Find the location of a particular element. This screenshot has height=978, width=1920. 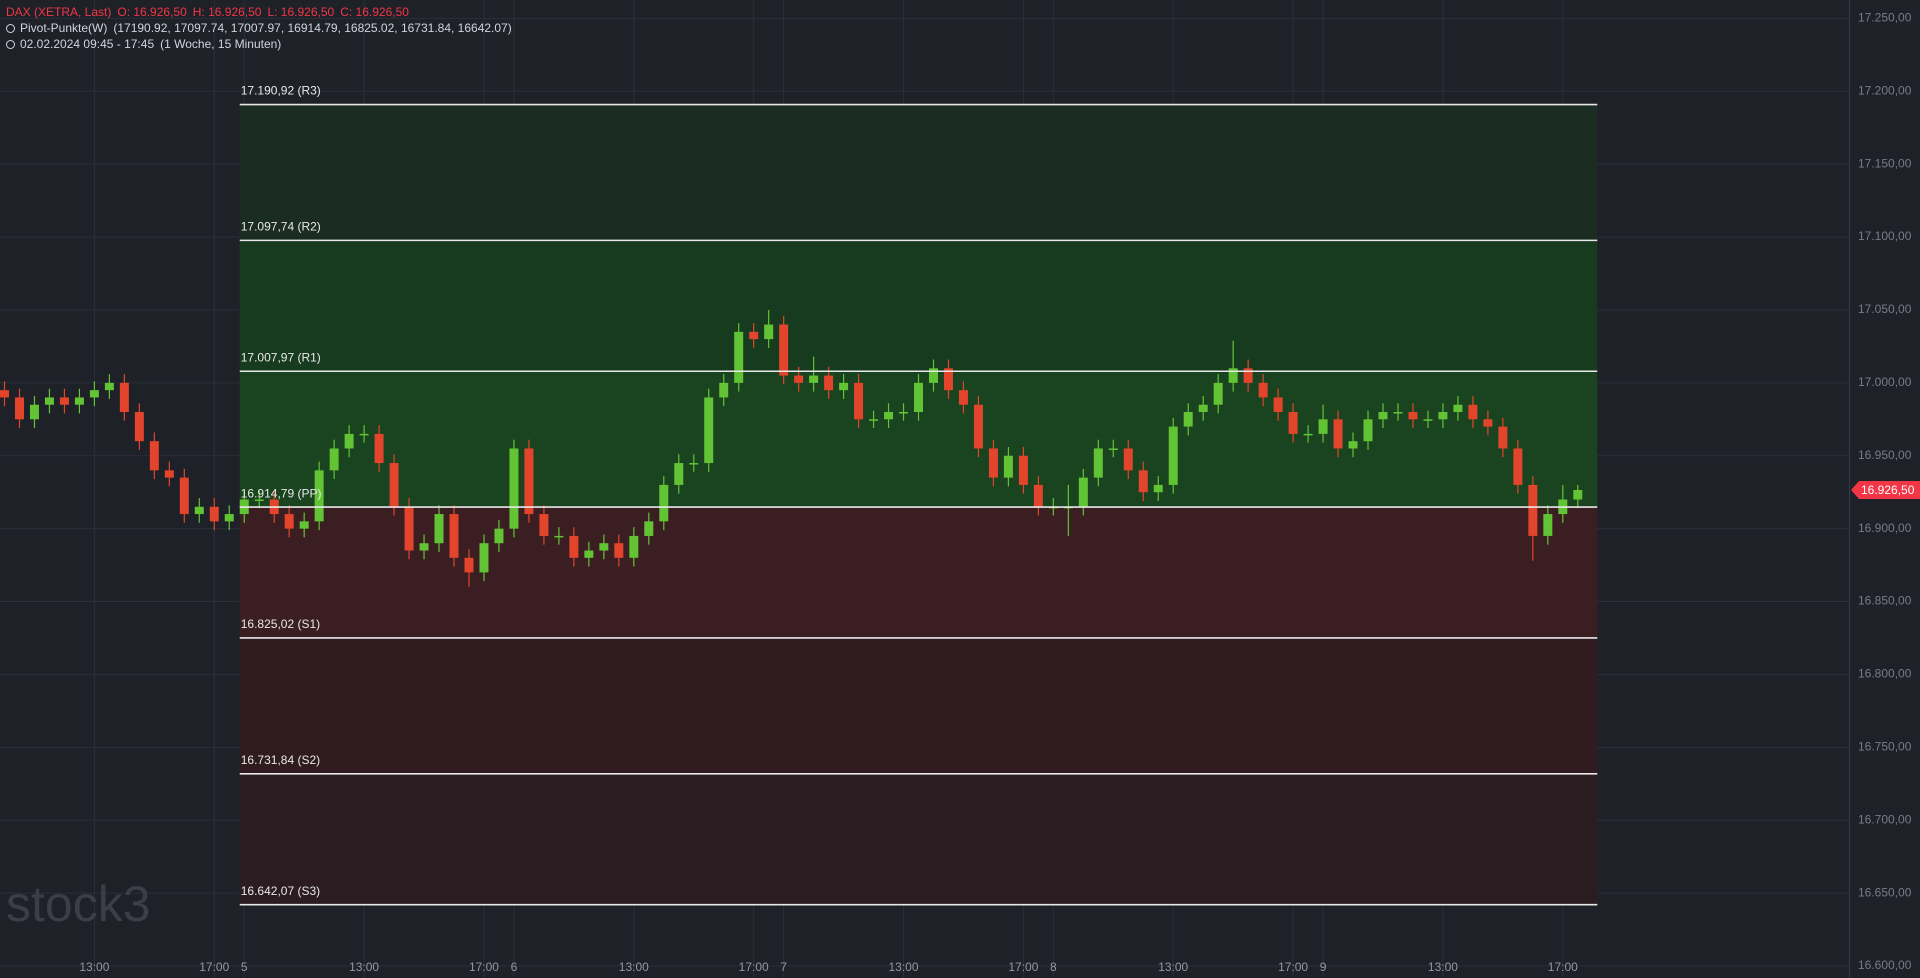

y-tick-label: 16.800,00 is located at coordinates (1885, 674).